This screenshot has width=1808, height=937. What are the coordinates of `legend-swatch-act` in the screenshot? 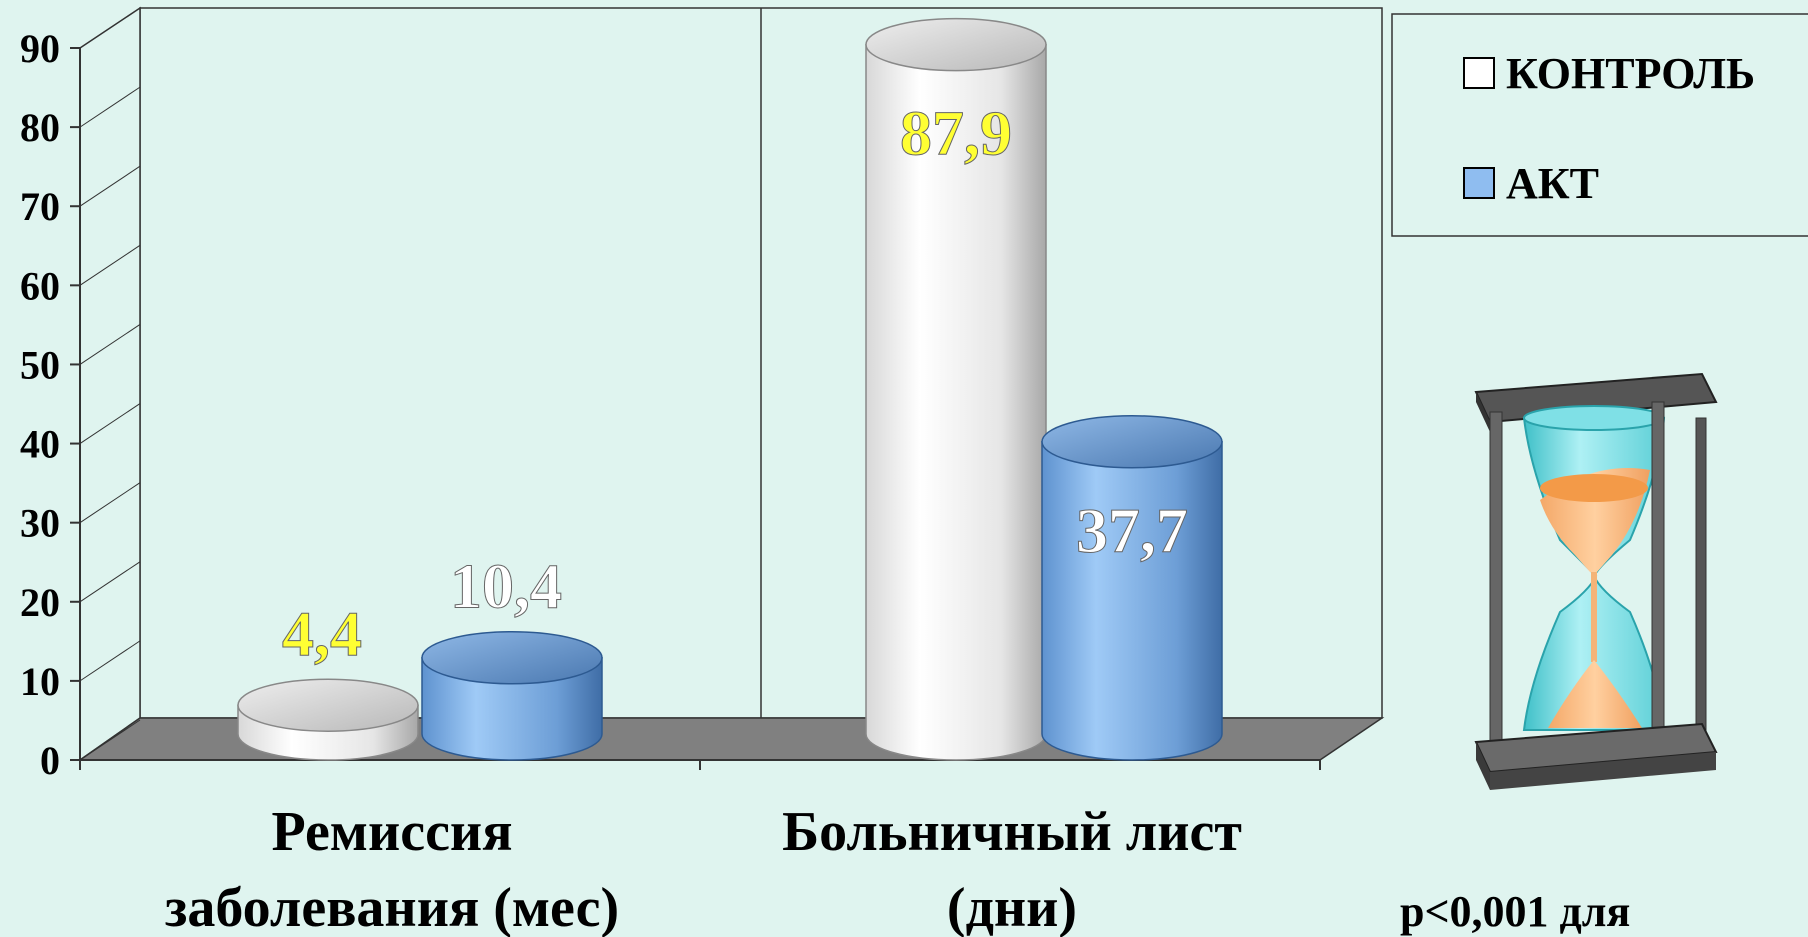 It's located at (1479, 183).